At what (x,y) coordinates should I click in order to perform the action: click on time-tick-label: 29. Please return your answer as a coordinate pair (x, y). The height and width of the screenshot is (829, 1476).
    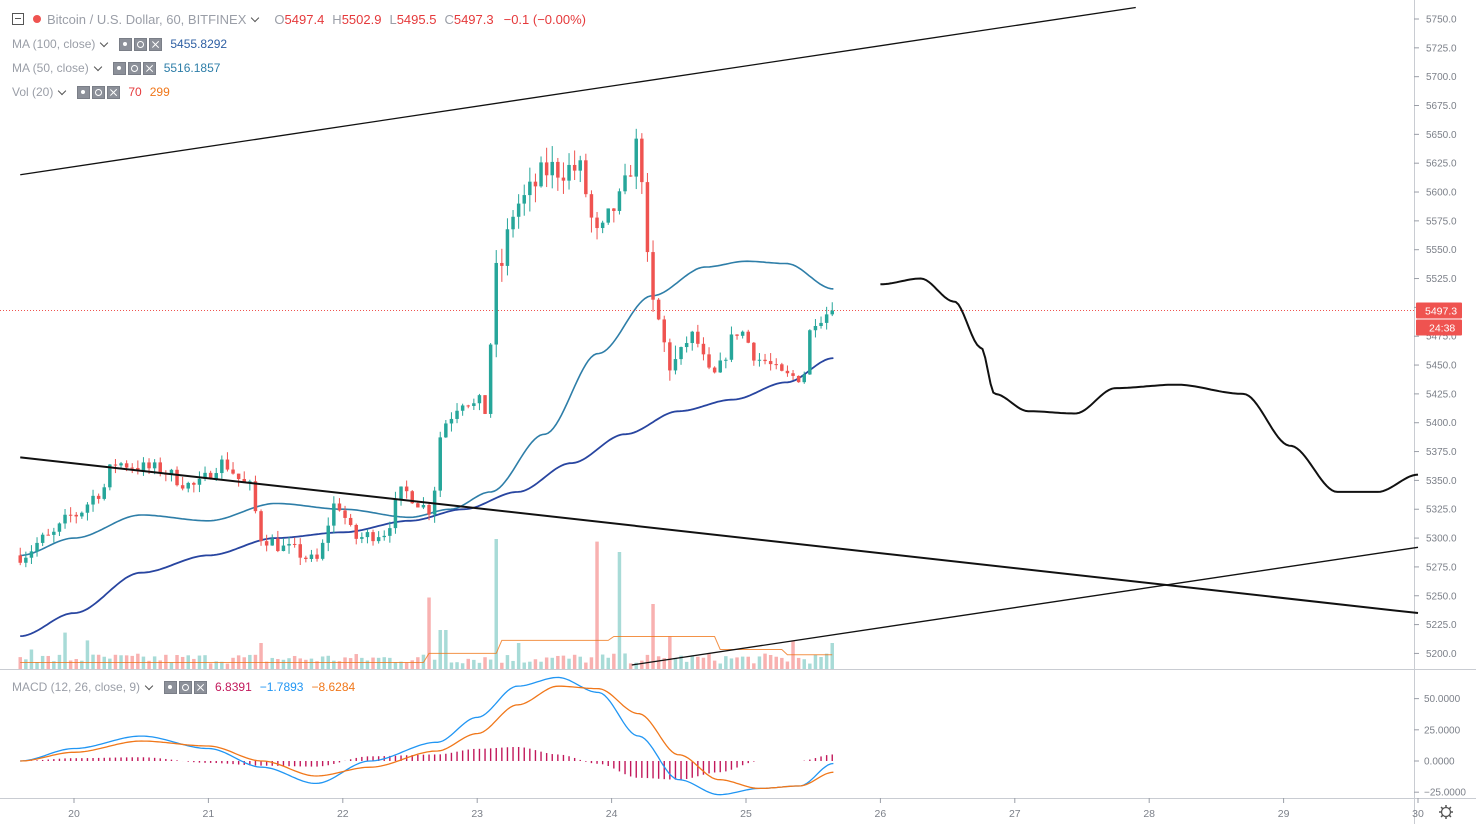
    Looking at the image, I should click on (1284, 814).